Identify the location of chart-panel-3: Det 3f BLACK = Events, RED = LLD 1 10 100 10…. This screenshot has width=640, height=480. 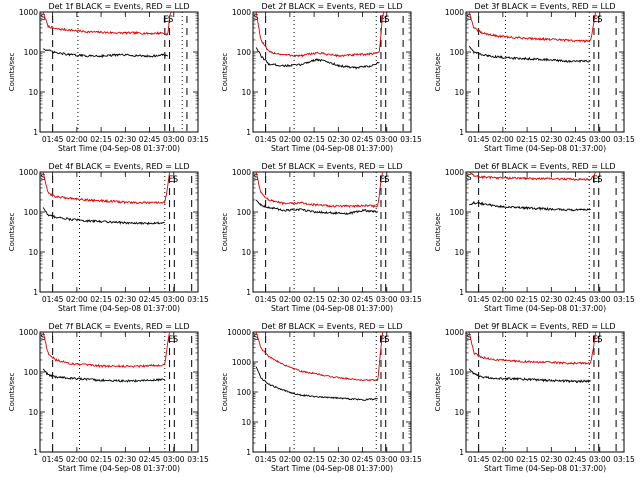
(534, 77).